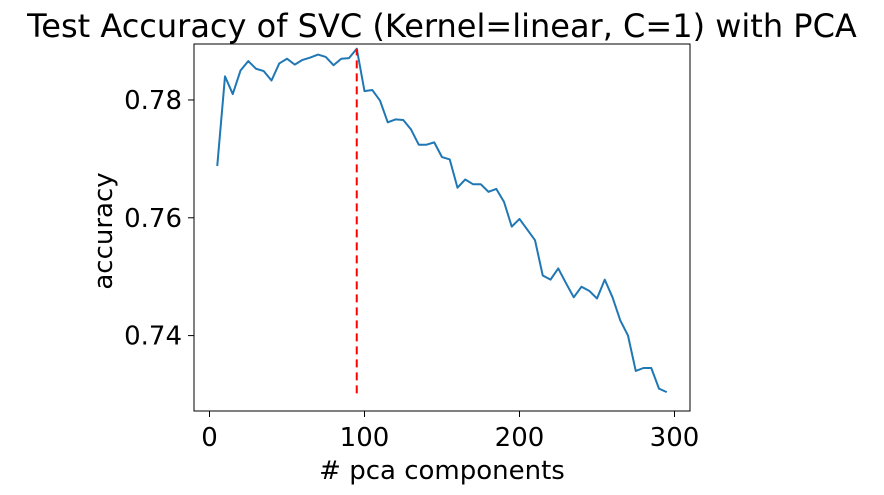 This screenshot has width=884, height=495. What do you see at coordinates (209, 438) in the screenshot?
I see `x-tick-label: 0` at bounding box center [209, 438].